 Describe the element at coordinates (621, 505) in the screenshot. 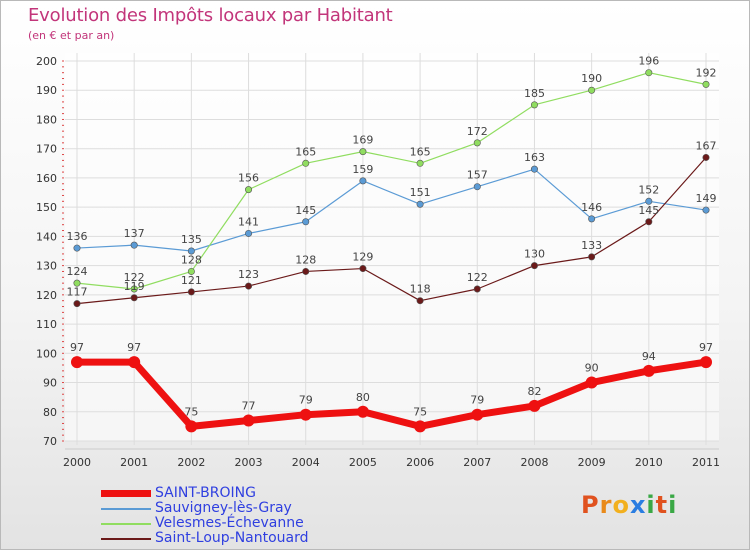

I see `logo-letter: o` at that location.